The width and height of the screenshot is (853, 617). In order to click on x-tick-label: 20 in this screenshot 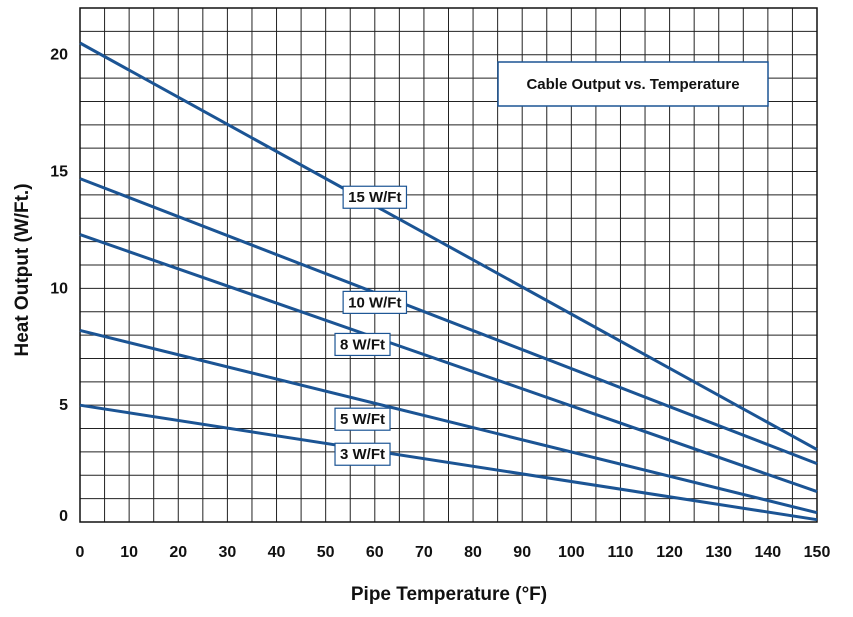, I will do `click(178, 552)`.